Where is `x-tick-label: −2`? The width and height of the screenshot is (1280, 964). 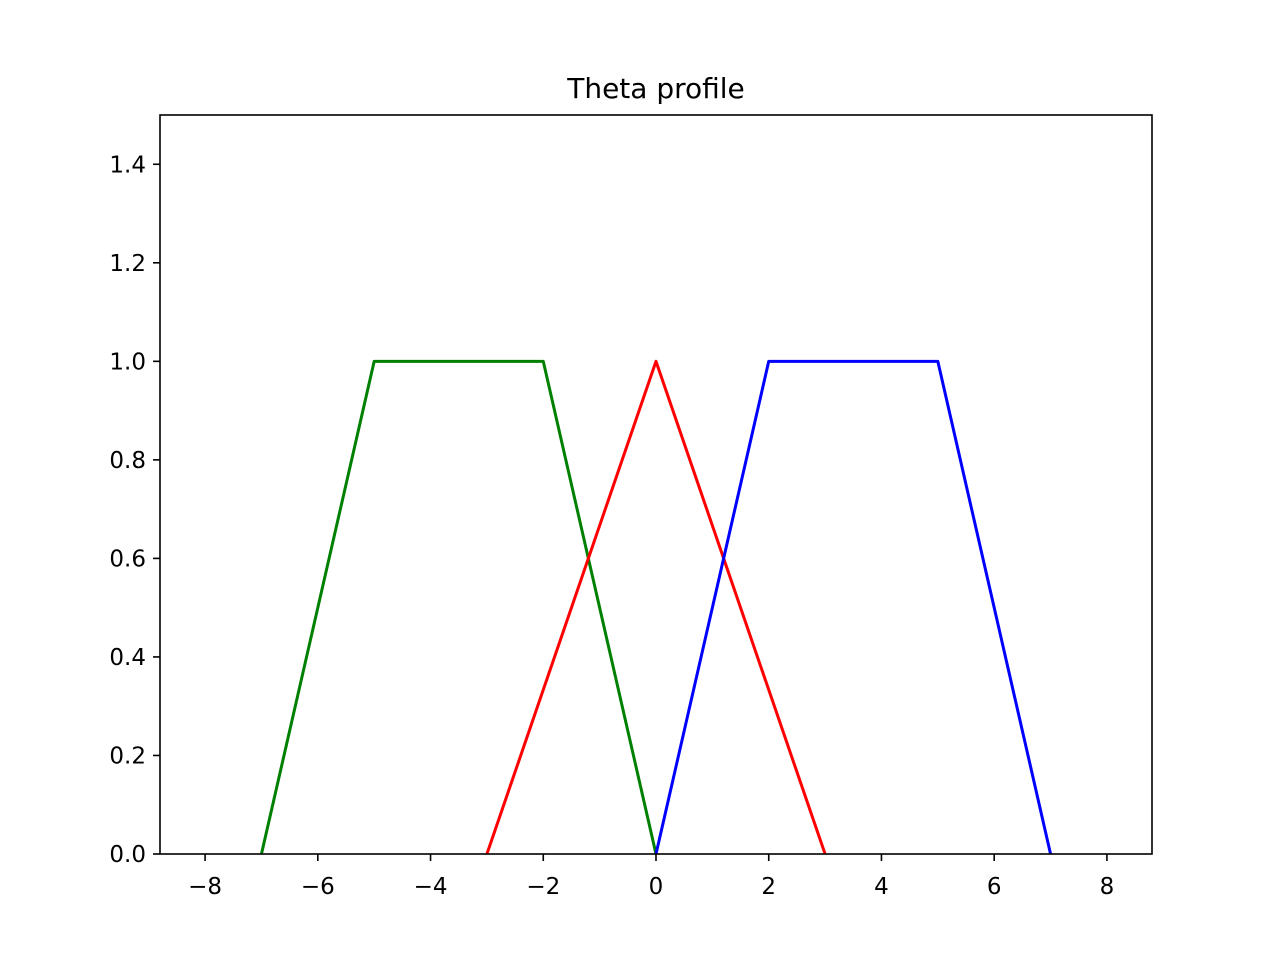
x-tick-label: −2 is located at coordinates (543, 887).